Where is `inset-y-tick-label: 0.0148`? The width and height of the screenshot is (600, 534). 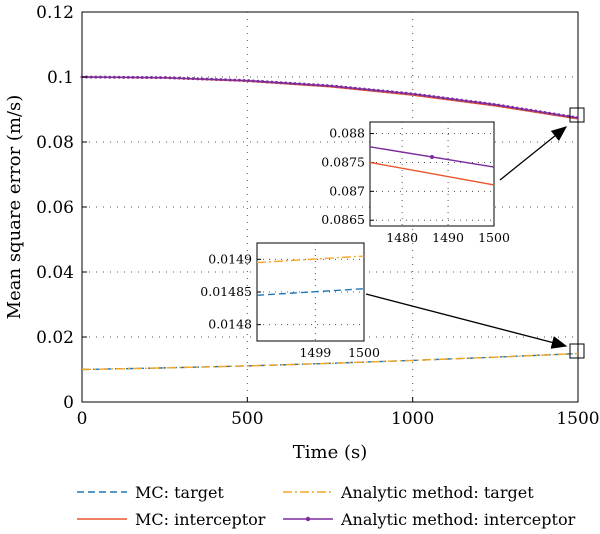
inset-y-tick-label: 0.0148 is located at coordinates (230, 324).